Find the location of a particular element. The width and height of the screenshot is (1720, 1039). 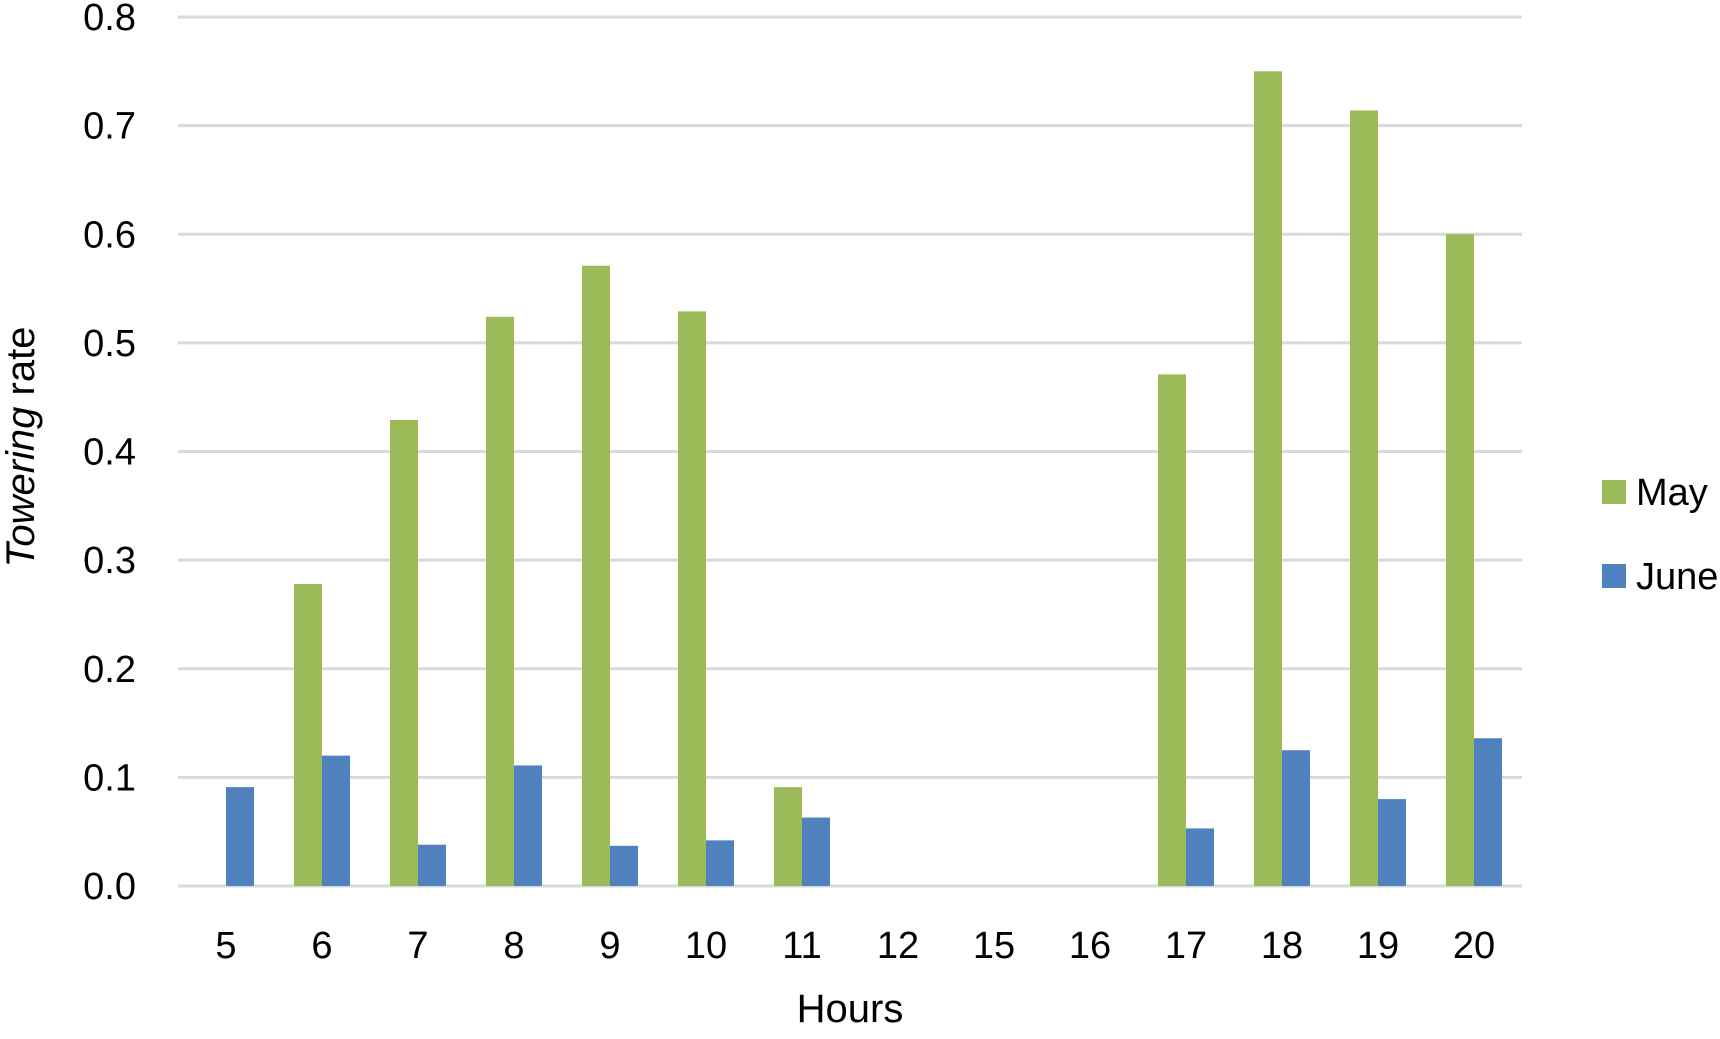

y-tick-label: 0.4 is located at coordinates (109, 453).